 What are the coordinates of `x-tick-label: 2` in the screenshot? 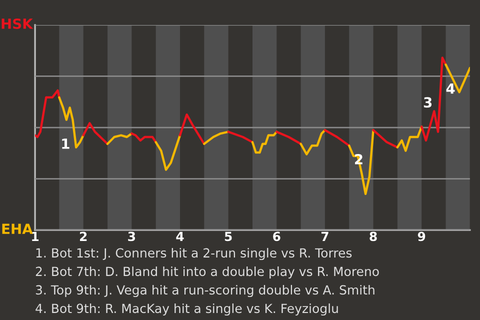 It's located at (83, 236).